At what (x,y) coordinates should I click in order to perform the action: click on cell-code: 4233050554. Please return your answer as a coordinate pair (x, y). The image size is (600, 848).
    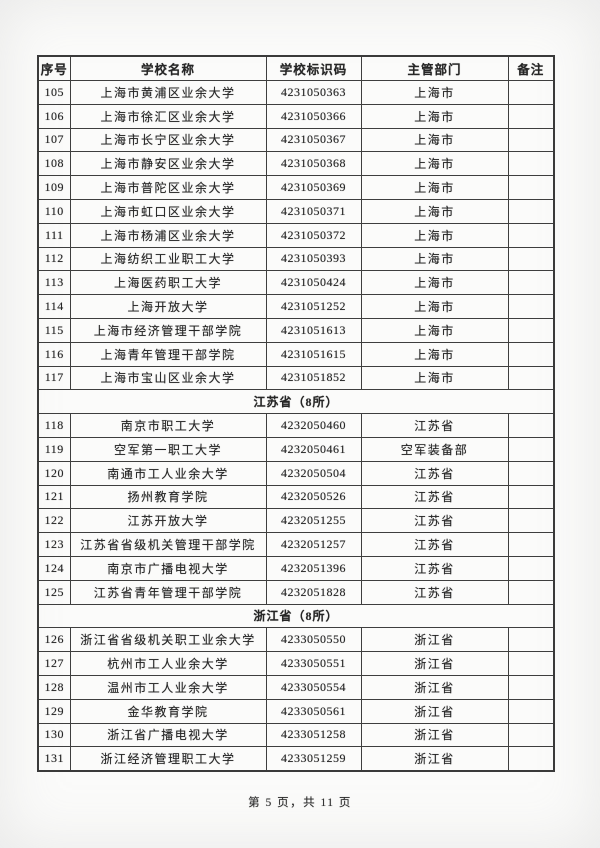
    Looking at the image, I should click on (313, 687).